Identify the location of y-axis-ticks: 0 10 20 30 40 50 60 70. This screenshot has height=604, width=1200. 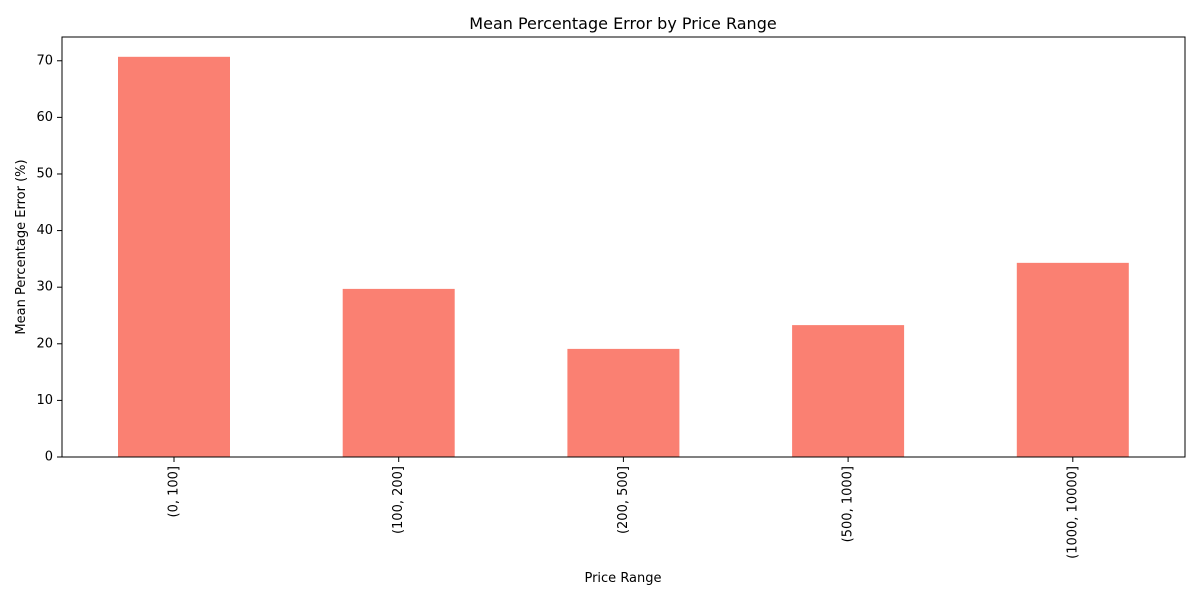
(49, 259).